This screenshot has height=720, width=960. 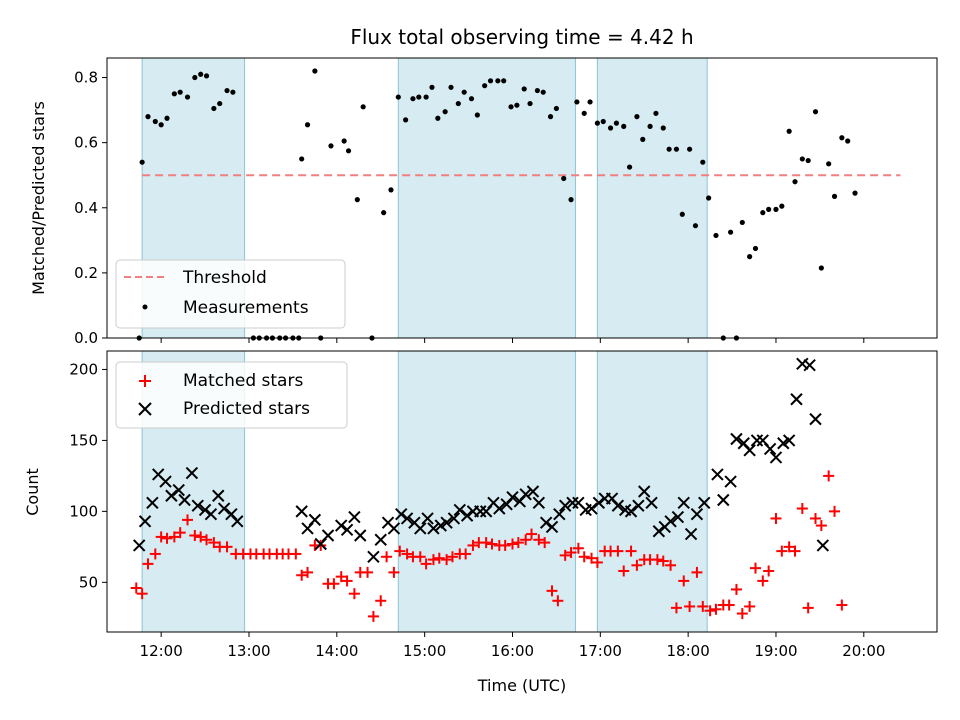 What do you see at coordinates (88, 582) in the screenshot?
I see `y-tick-label: 50` at bounding box center [88, 582].